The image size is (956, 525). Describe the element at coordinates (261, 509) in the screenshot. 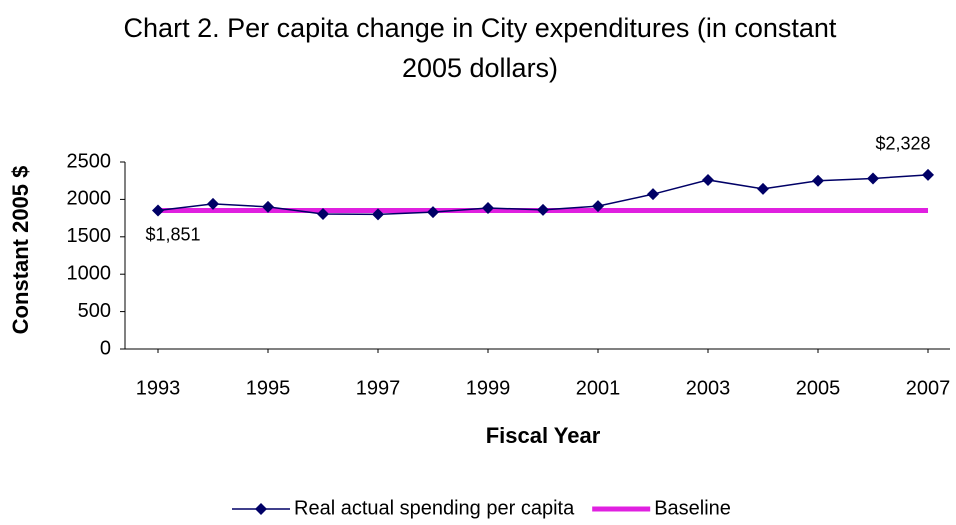

I see `legend-marker` at that location.